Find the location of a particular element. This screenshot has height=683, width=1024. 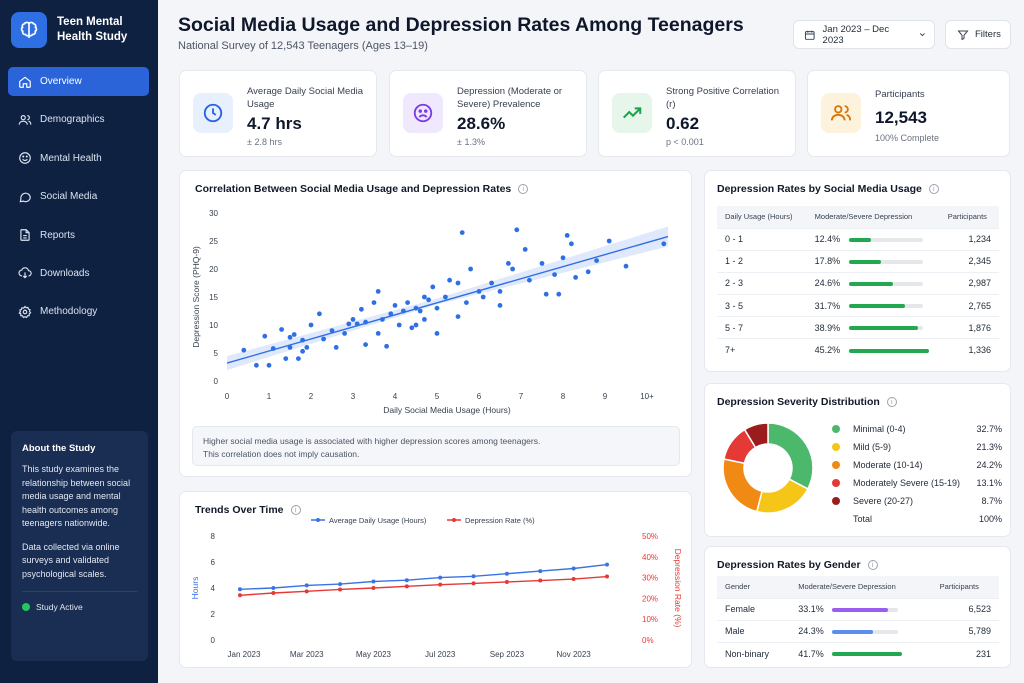

column-header: Participants is located at coordinates (969, 217).